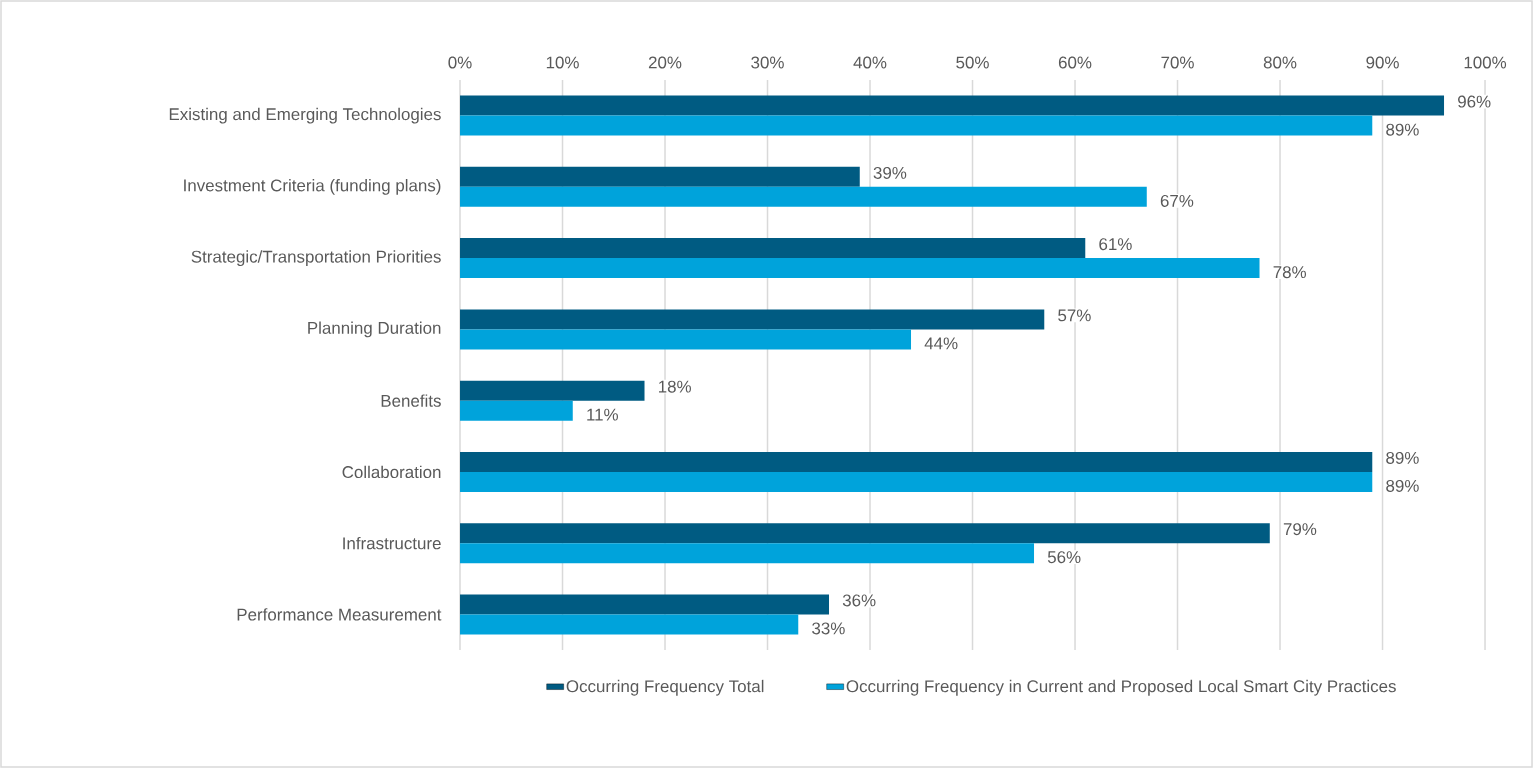  I want to click on x-tick-label: 10%, so click(562, 62).